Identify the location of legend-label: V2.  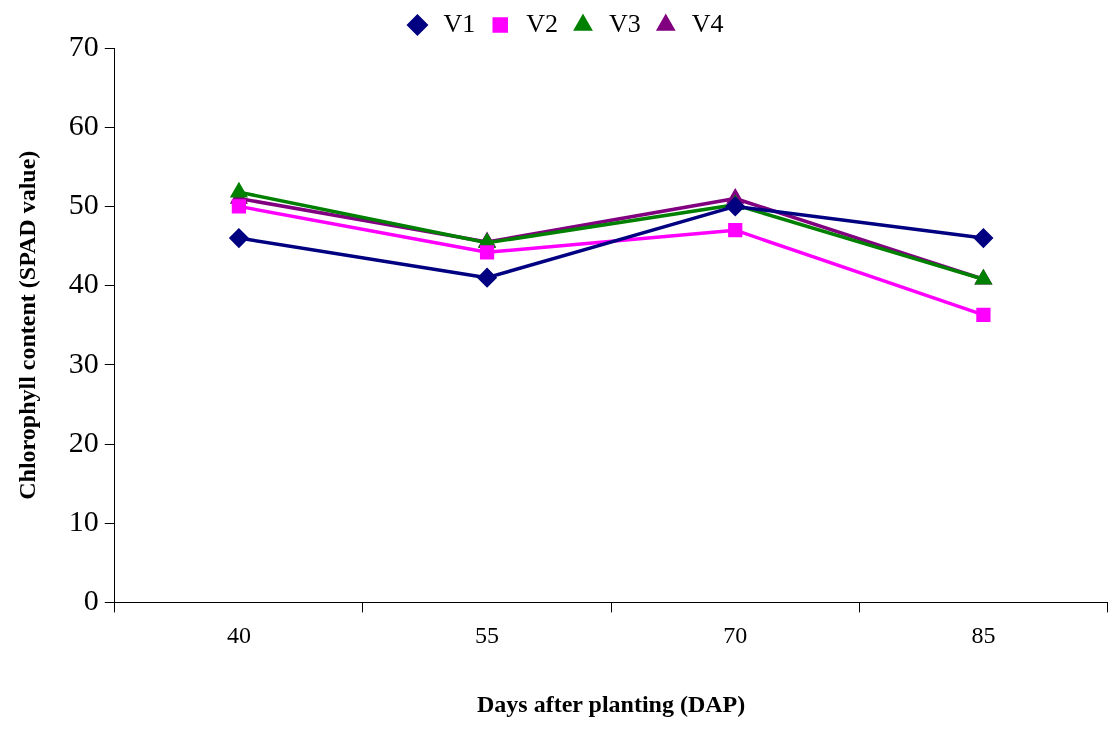
(542, 23).